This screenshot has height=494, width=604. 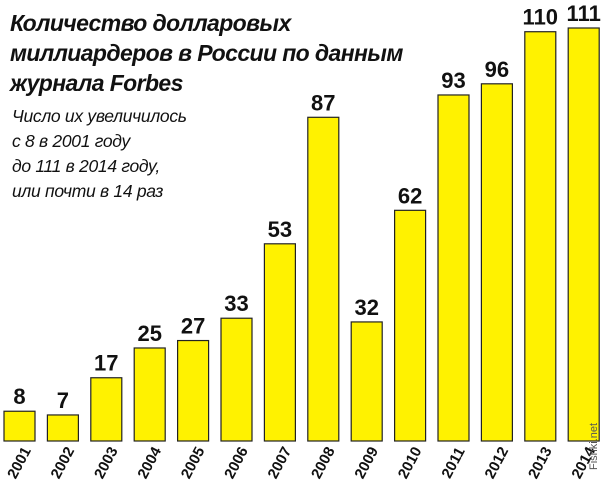 What do you see at coordinates (496, 262) in the screenshot?
I see `bar-2012` at bounding box center [496, 262].